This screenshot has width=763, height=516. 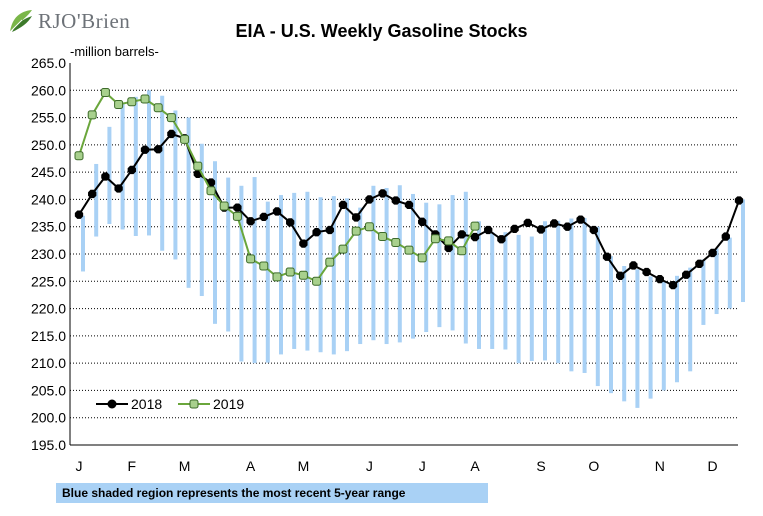 I want to click on y-tick-label: 230.0, so click(x=48, y=254).